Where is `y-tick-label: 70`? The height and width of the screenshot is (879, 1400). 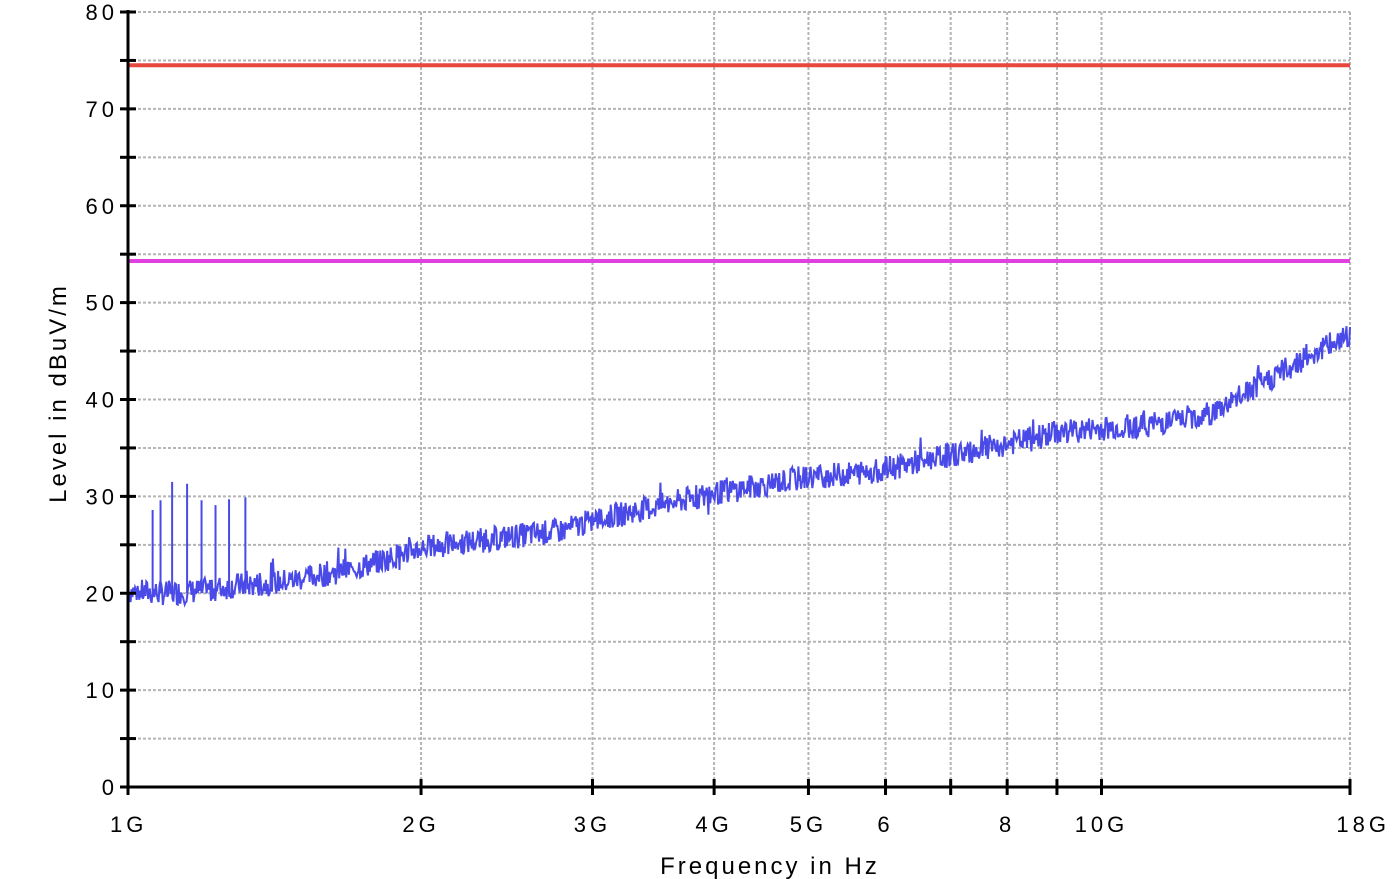
y-tick-label: 70 is located at coordinates (102, 109).